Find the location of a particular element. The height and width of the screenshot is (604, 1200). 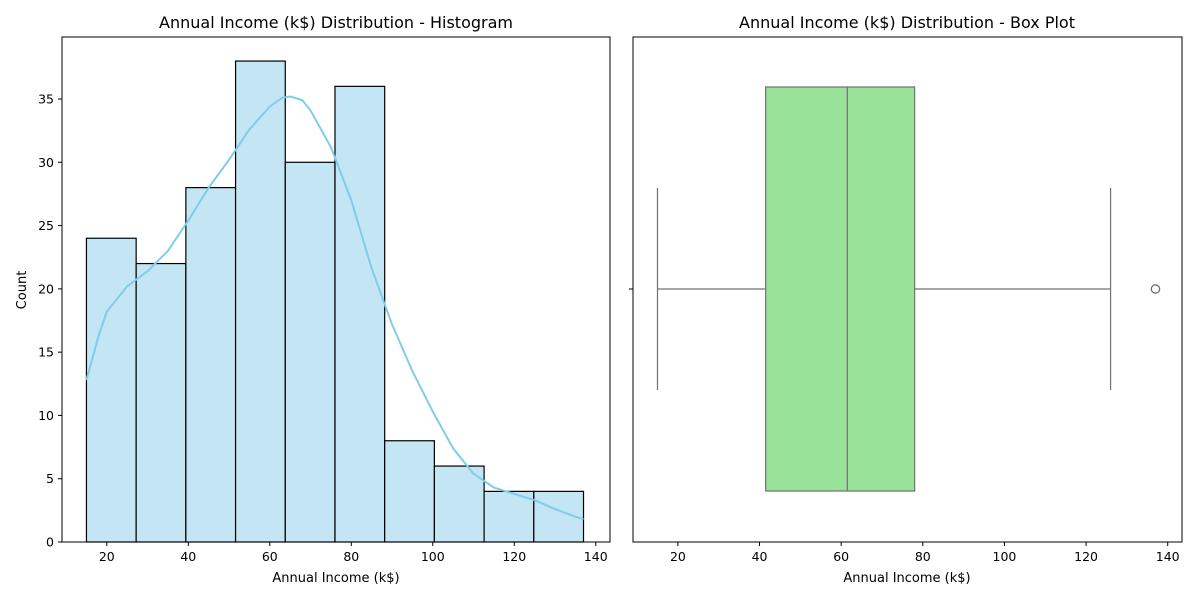

boxplot-x-ticks: 20 40 60 80 100 120 140 is located at coordinates (925, 553).